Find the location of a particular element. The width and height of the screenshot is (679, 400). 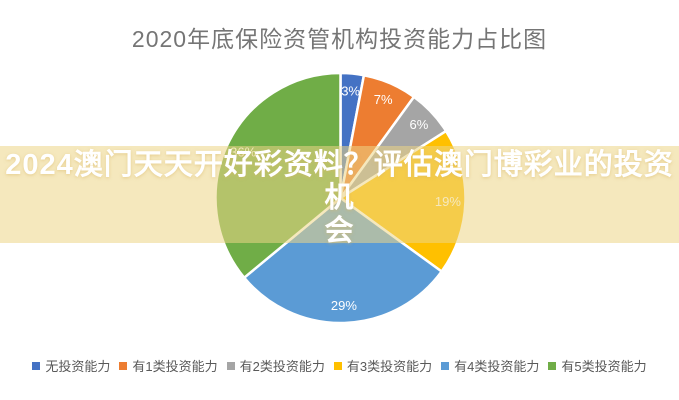

pie-slice-value-label: 7% is located at coordinates (383, 99).